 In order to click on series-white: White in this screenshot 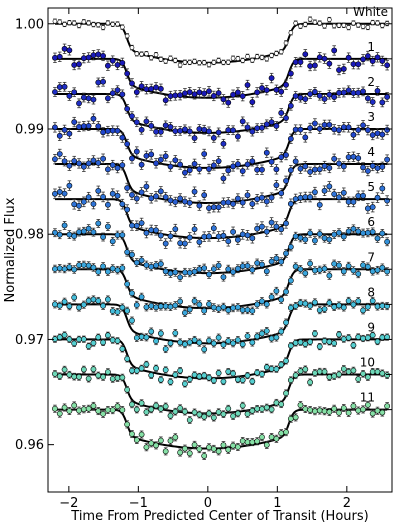, I will do `click(222, 36)`.